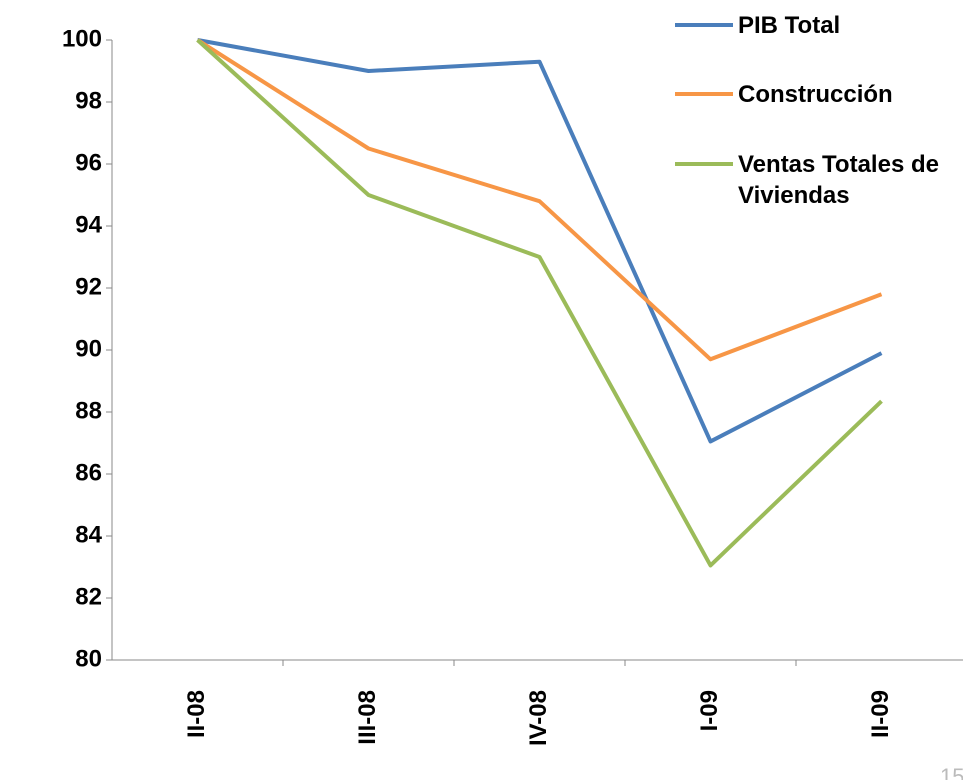 Image resolution: width=963 pixels, height=780 pixels. What do you see at coordinates (88, 286) in the screenshot?
I see `y-tick-label: 92` at bounding box center [88, 286].